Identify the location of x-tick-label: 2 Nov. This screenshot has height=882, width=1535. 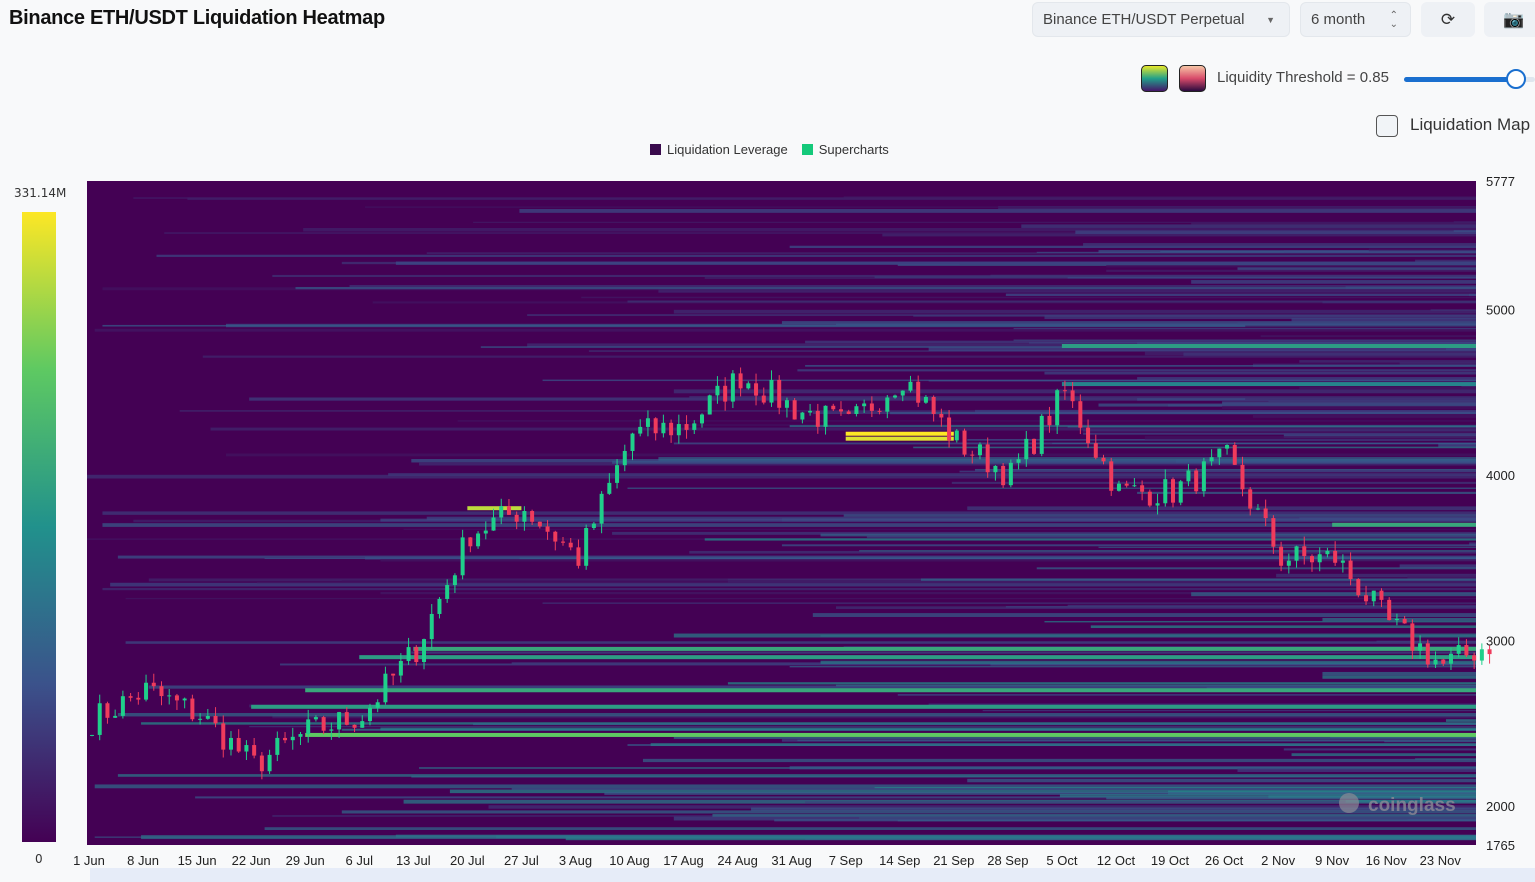
(1278, 860).